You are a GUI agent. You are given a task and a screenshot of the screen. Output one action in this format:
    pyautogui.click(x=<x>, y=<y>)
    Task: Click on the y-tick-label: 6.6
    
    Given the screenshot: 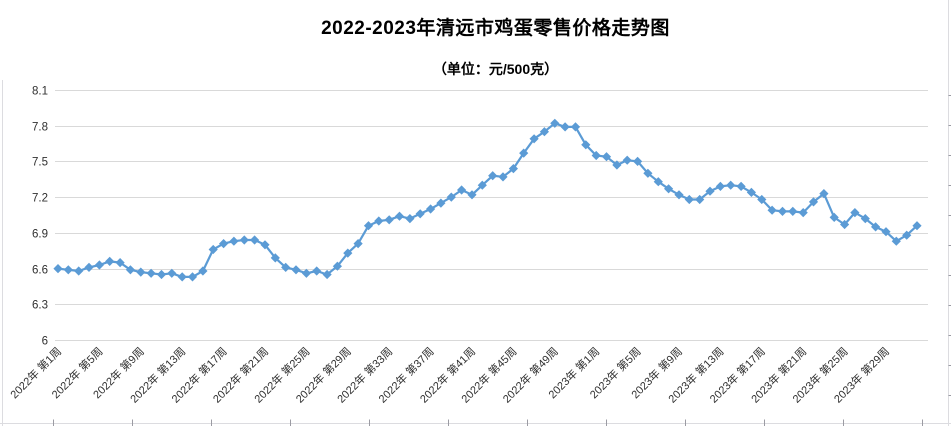 What is the action you would take?
    pyautogui.click(x=40, y=271)
    